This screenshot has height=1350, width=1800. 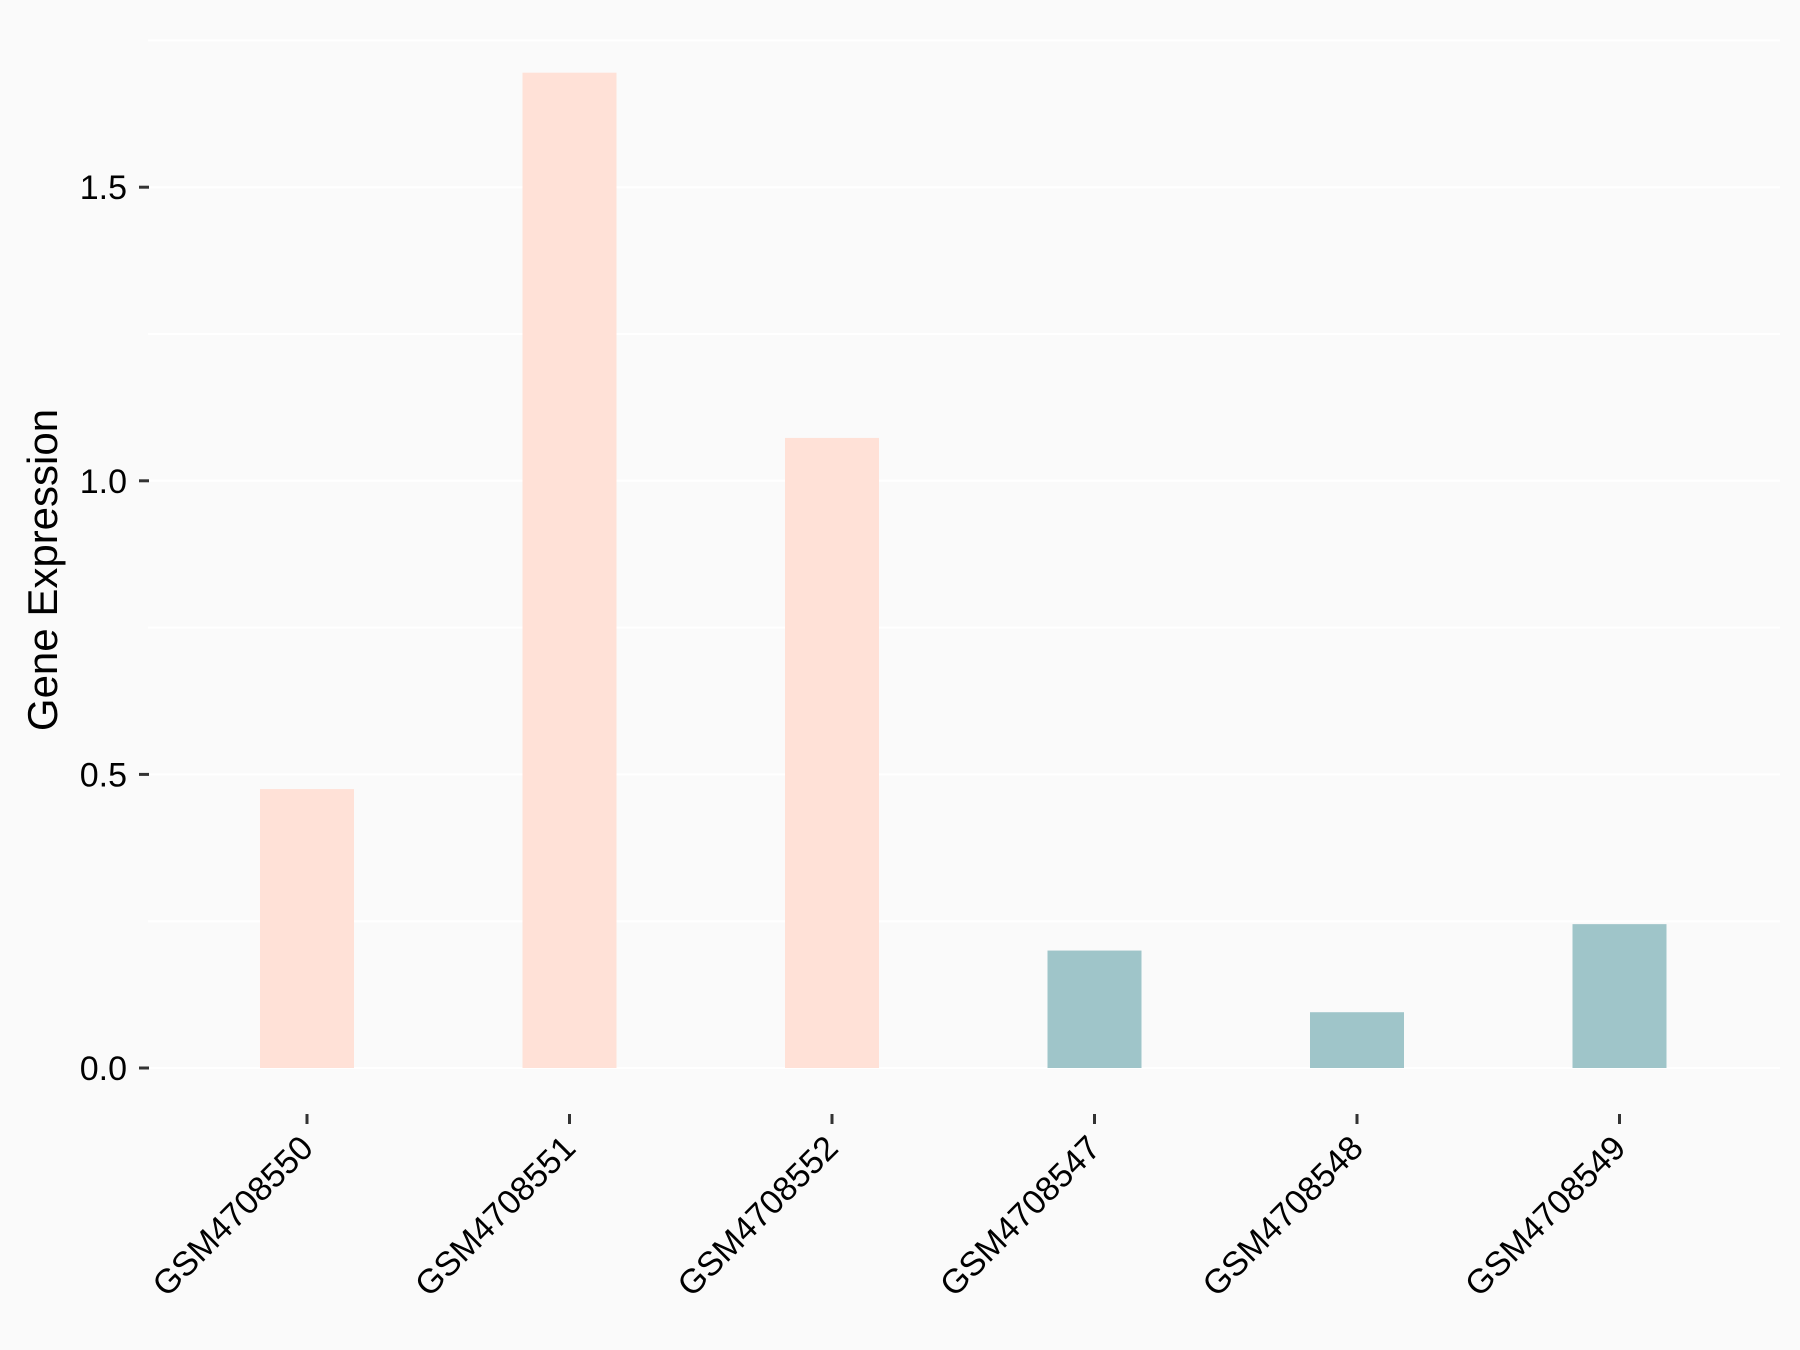 What do you see at coordinates (1094, 1009) in the screenshot?
I see `bar-GSM4708547` at bounding box center [1094, 1009].